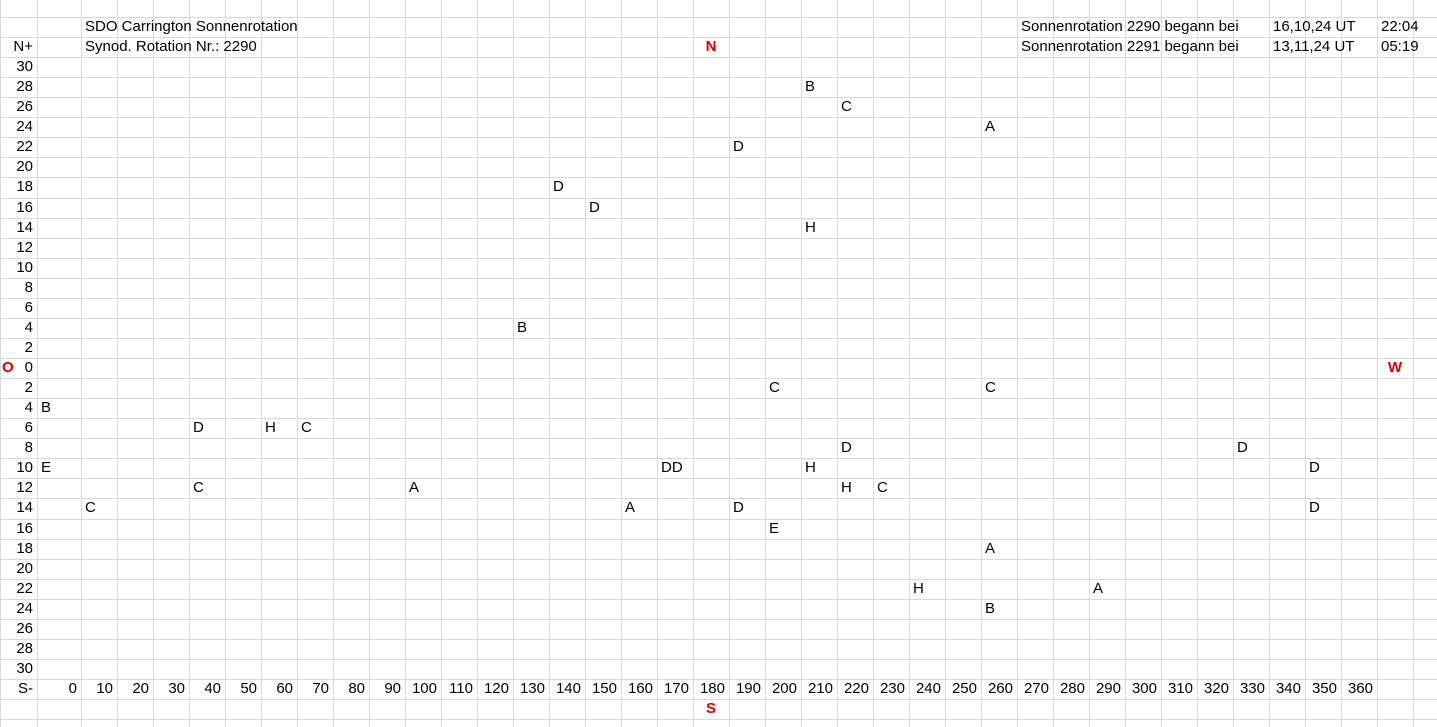 The image size is (1437, 727). Describe the element at coordinates (568, 688) in the screenshot. I see `number-cell: 140` at that location.